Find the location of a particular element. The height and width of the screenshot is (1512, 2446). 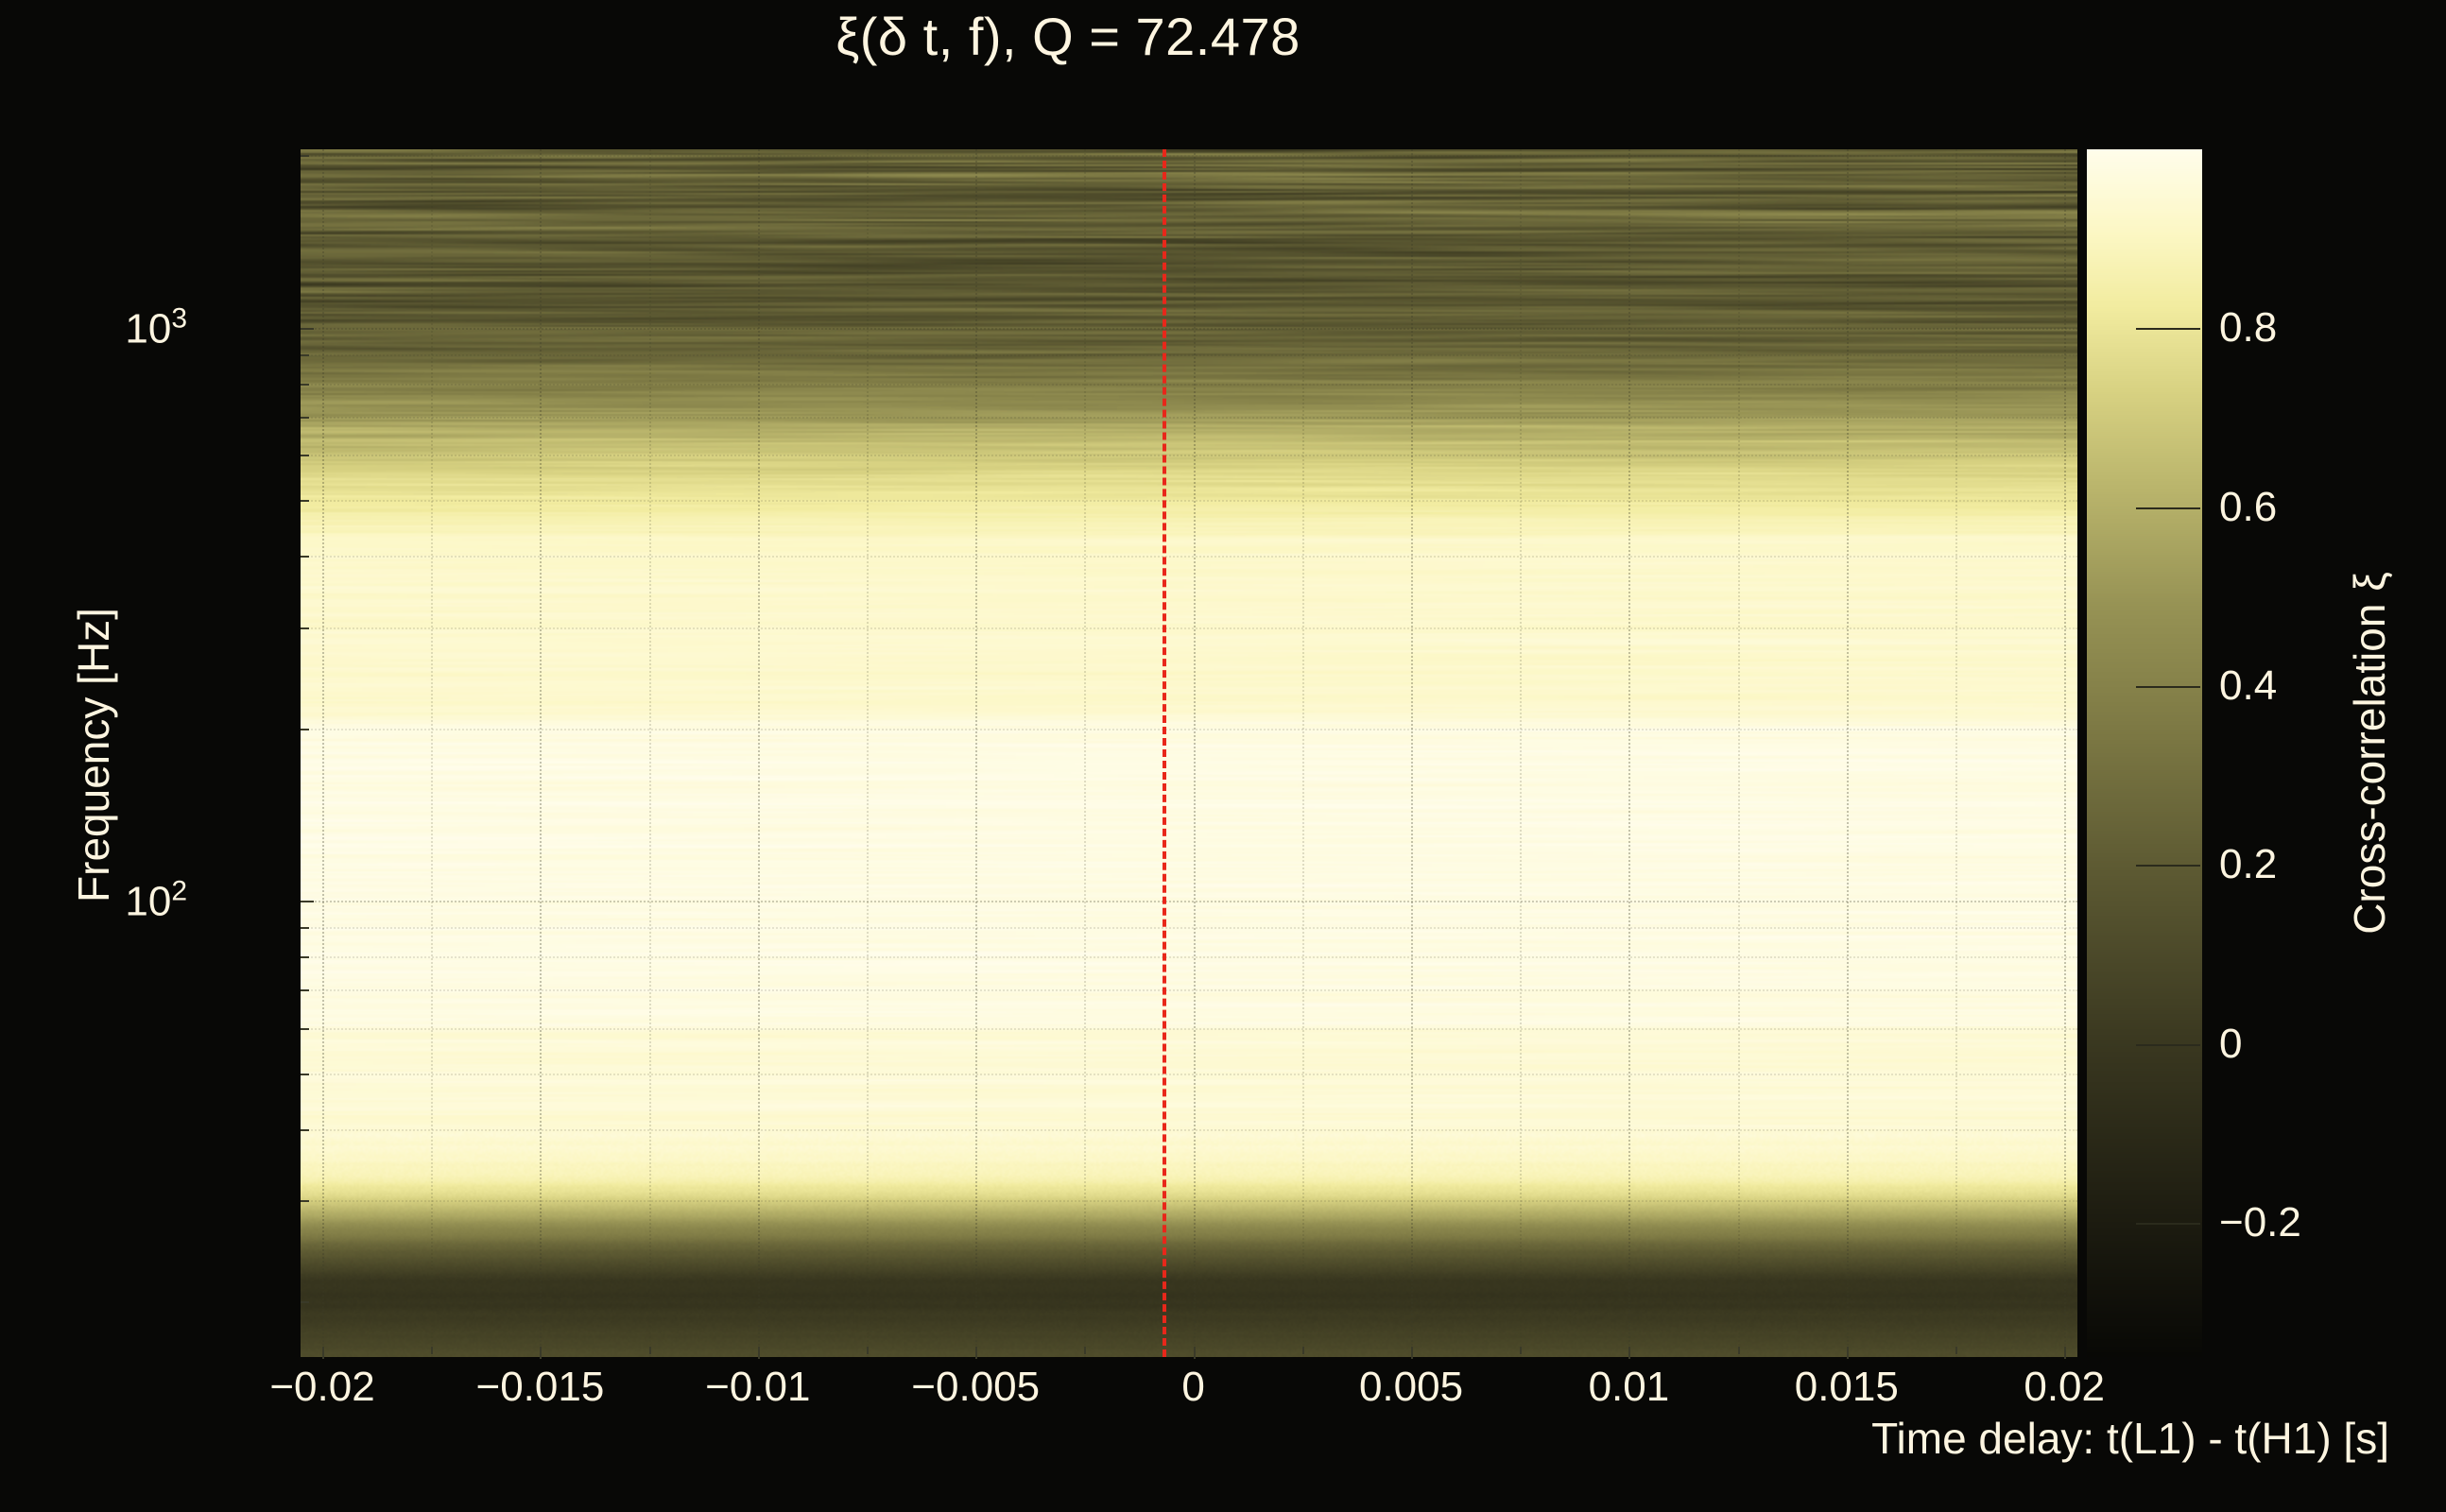

y-tick-label: 10² is located at coordinates (156, 901).